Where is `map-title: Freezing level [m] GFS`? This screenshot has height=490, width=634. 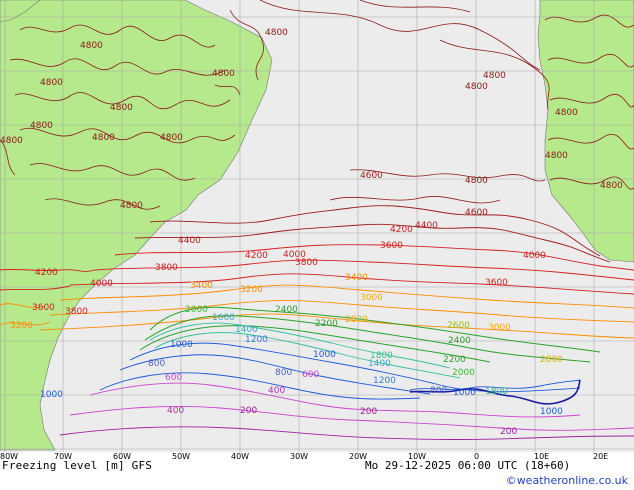 map-title: Freezing level [m] GFS is located at coordinates (77, 465).